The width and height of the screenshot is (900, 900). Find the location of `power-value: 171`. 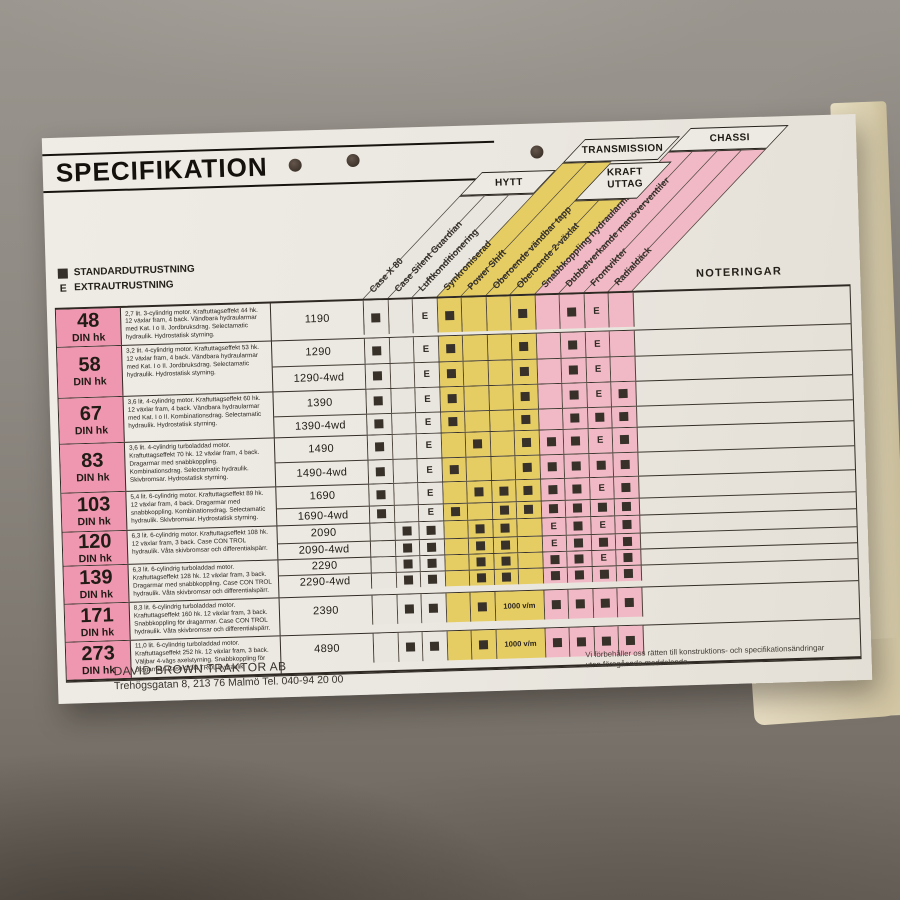

power-value: 171 is located at coordinates (96, 616).